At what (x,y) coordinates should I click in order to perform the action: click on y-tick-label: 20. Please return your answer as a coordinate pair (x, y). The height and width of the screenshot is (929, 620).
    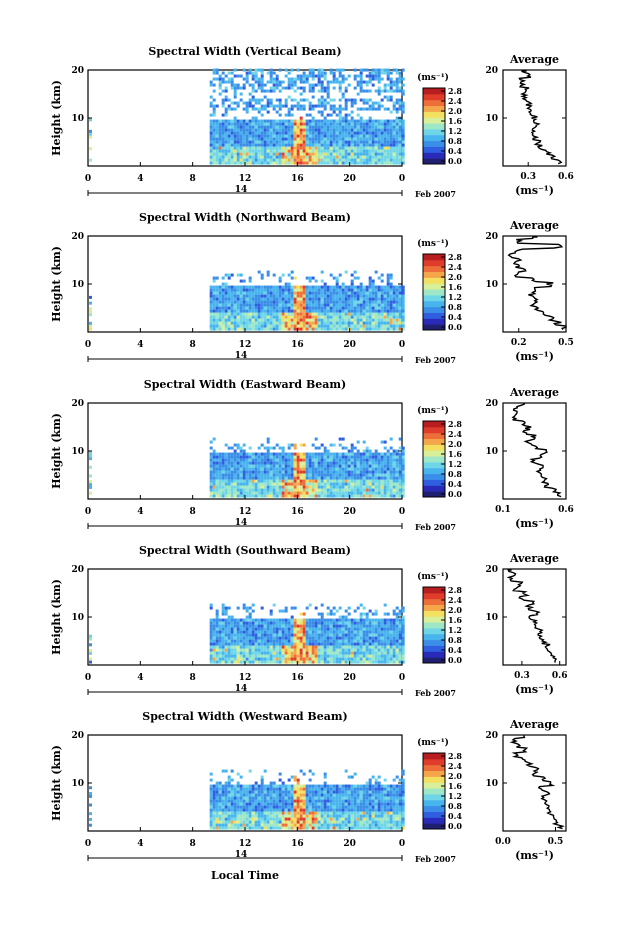
    Looking at the image, I should click on (77, 404).